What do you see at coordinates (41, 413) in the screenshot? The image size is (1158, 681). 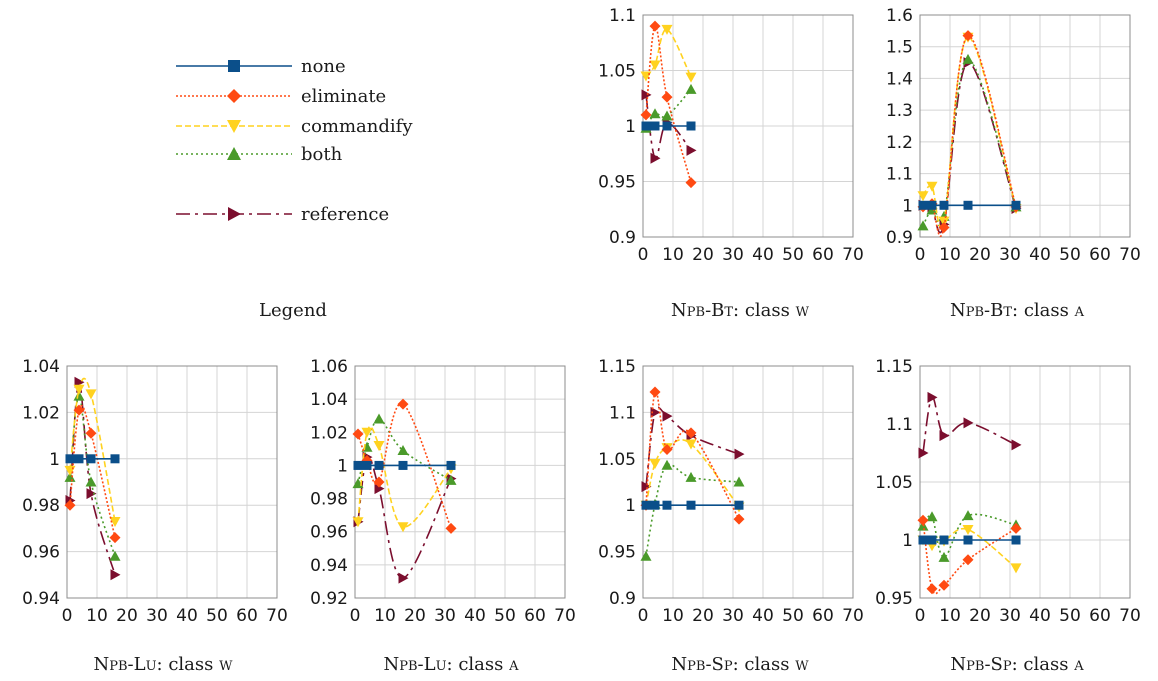 I see `y-tick-label: 1.02` at bounding box center [41, 413].